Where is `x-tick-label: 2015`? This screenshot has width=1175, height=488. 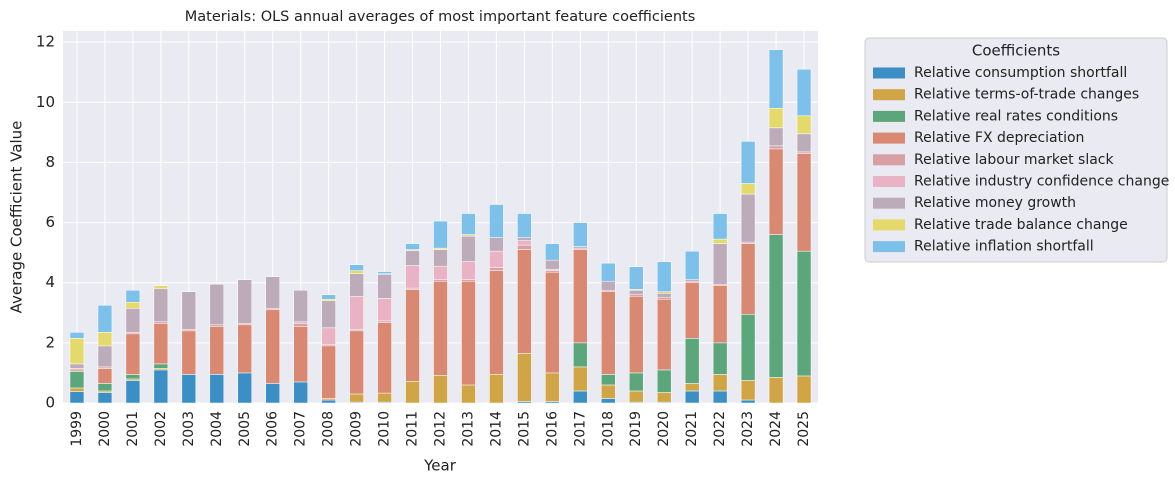
x-tick-label: 2015 is located at coordinates (524, 429).